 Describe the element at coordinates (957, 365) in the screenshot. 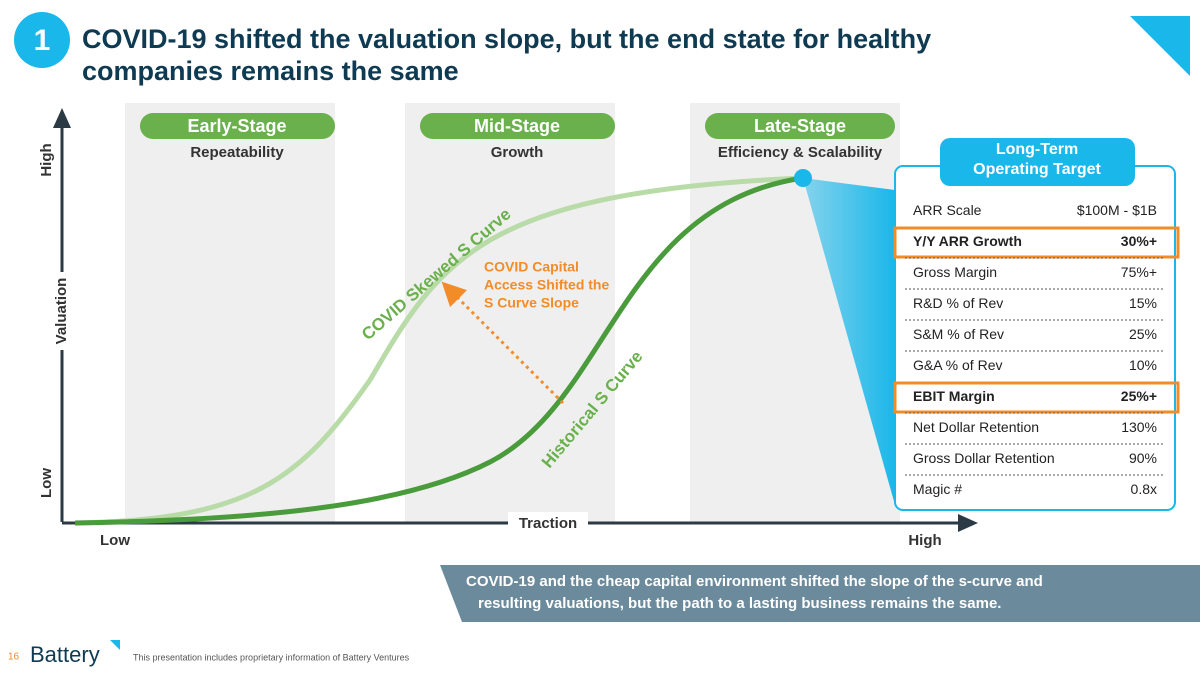

I see `row-label: G&A % of Rev` at that location.